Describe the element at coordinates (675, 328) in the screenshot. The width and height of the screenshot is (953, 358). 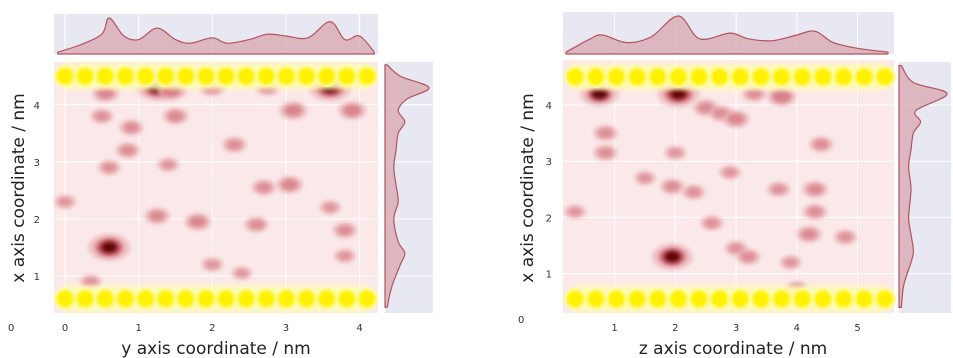
I see `right-x-tick-label: 2` at that location.